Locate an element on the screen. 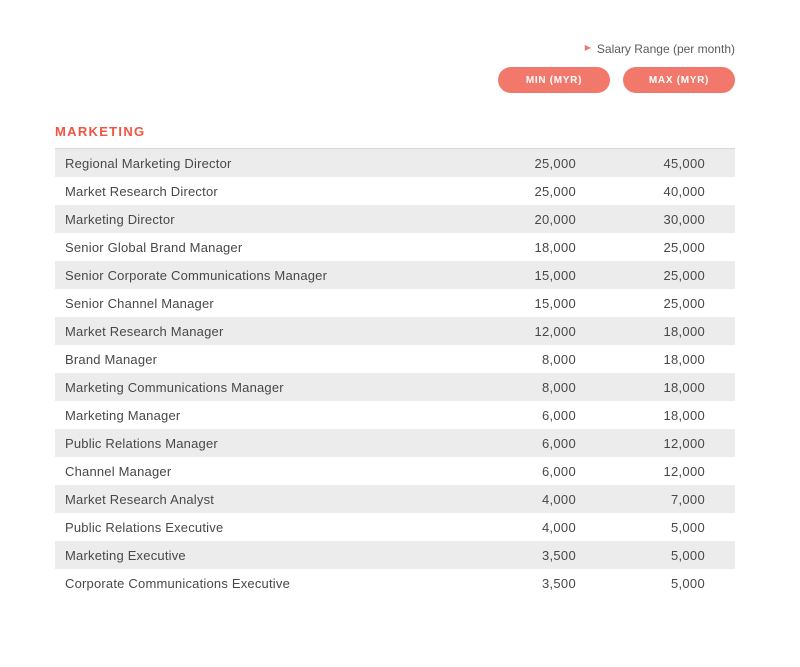 The width and height of the screenshot is (800, 667). table-row: Market Research Director 25,000 40,000 is located at coordinates (395, 191).